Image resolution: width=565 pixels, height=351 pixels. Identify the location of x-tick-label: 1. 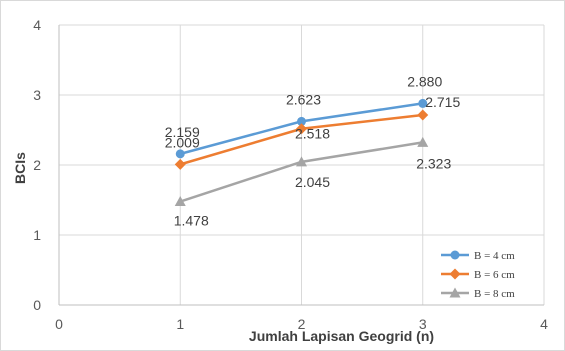
(180, 324).